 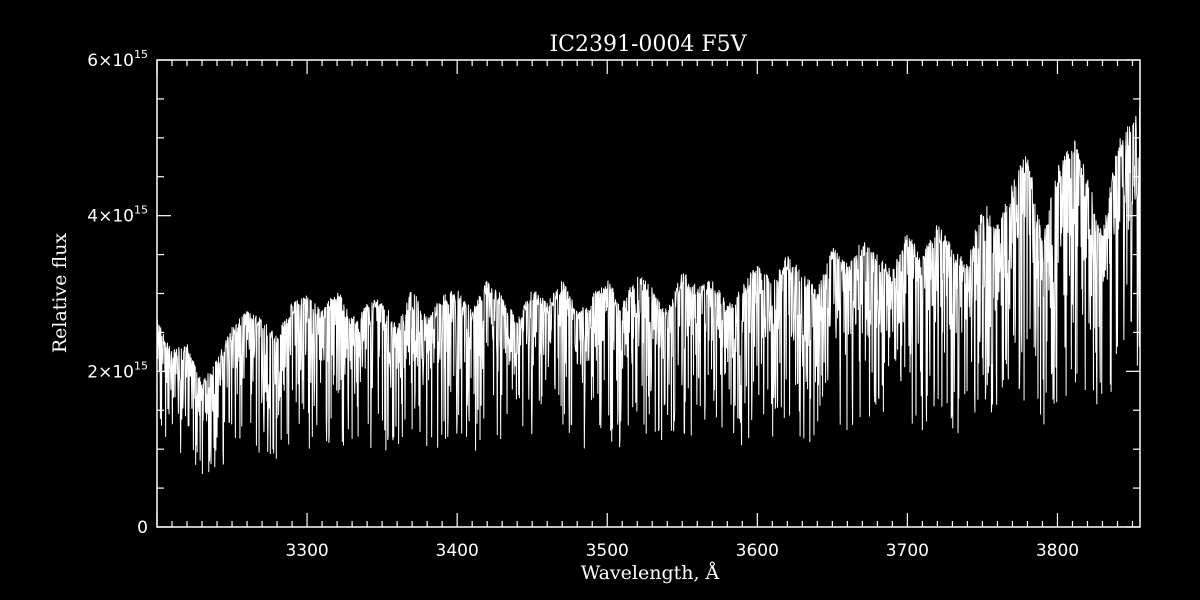 What do you see at coordinates (117, 215) in the screenshot?
I see `y-tick-label: 4×10¹⁵` at bounding box center [117, 215].